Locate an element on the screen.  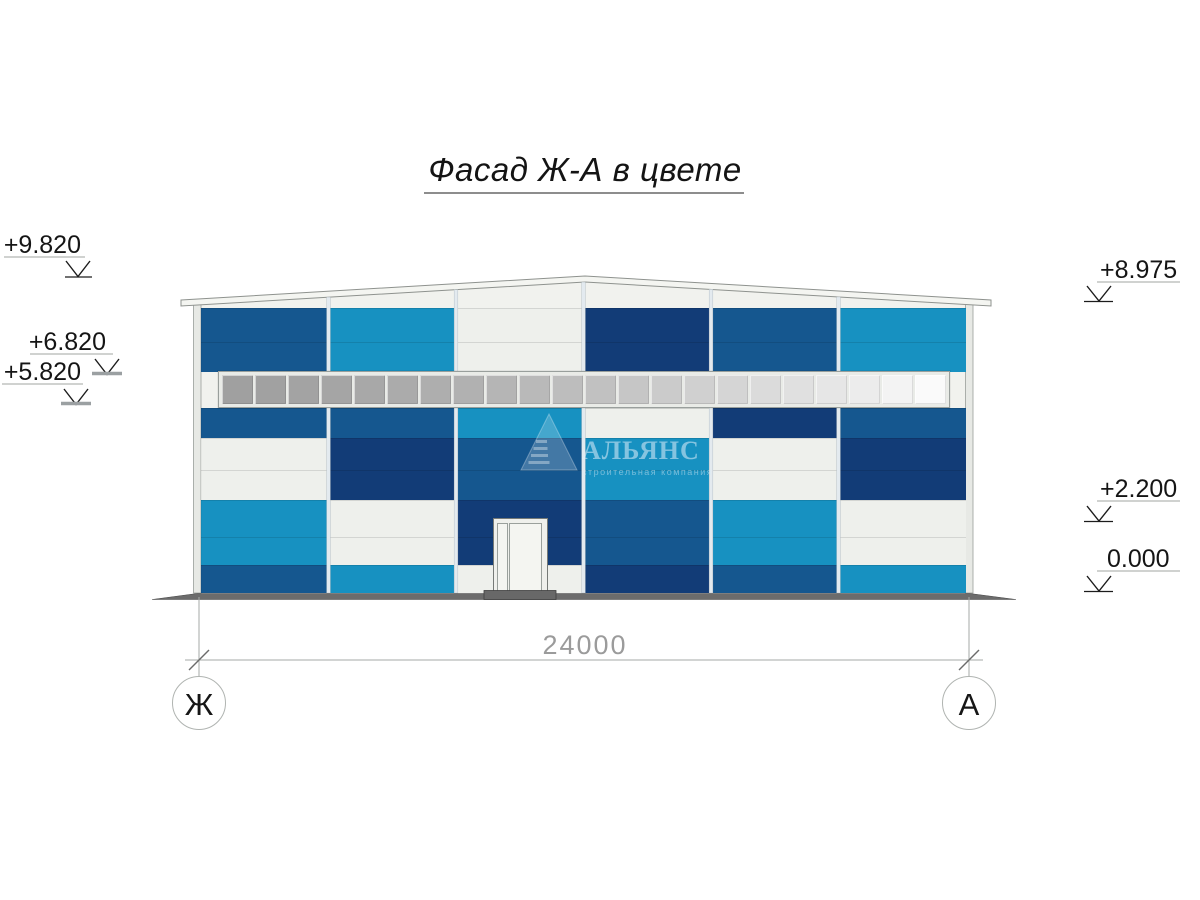
axis-label-zh: Ж is located at coordinates (199, 704).